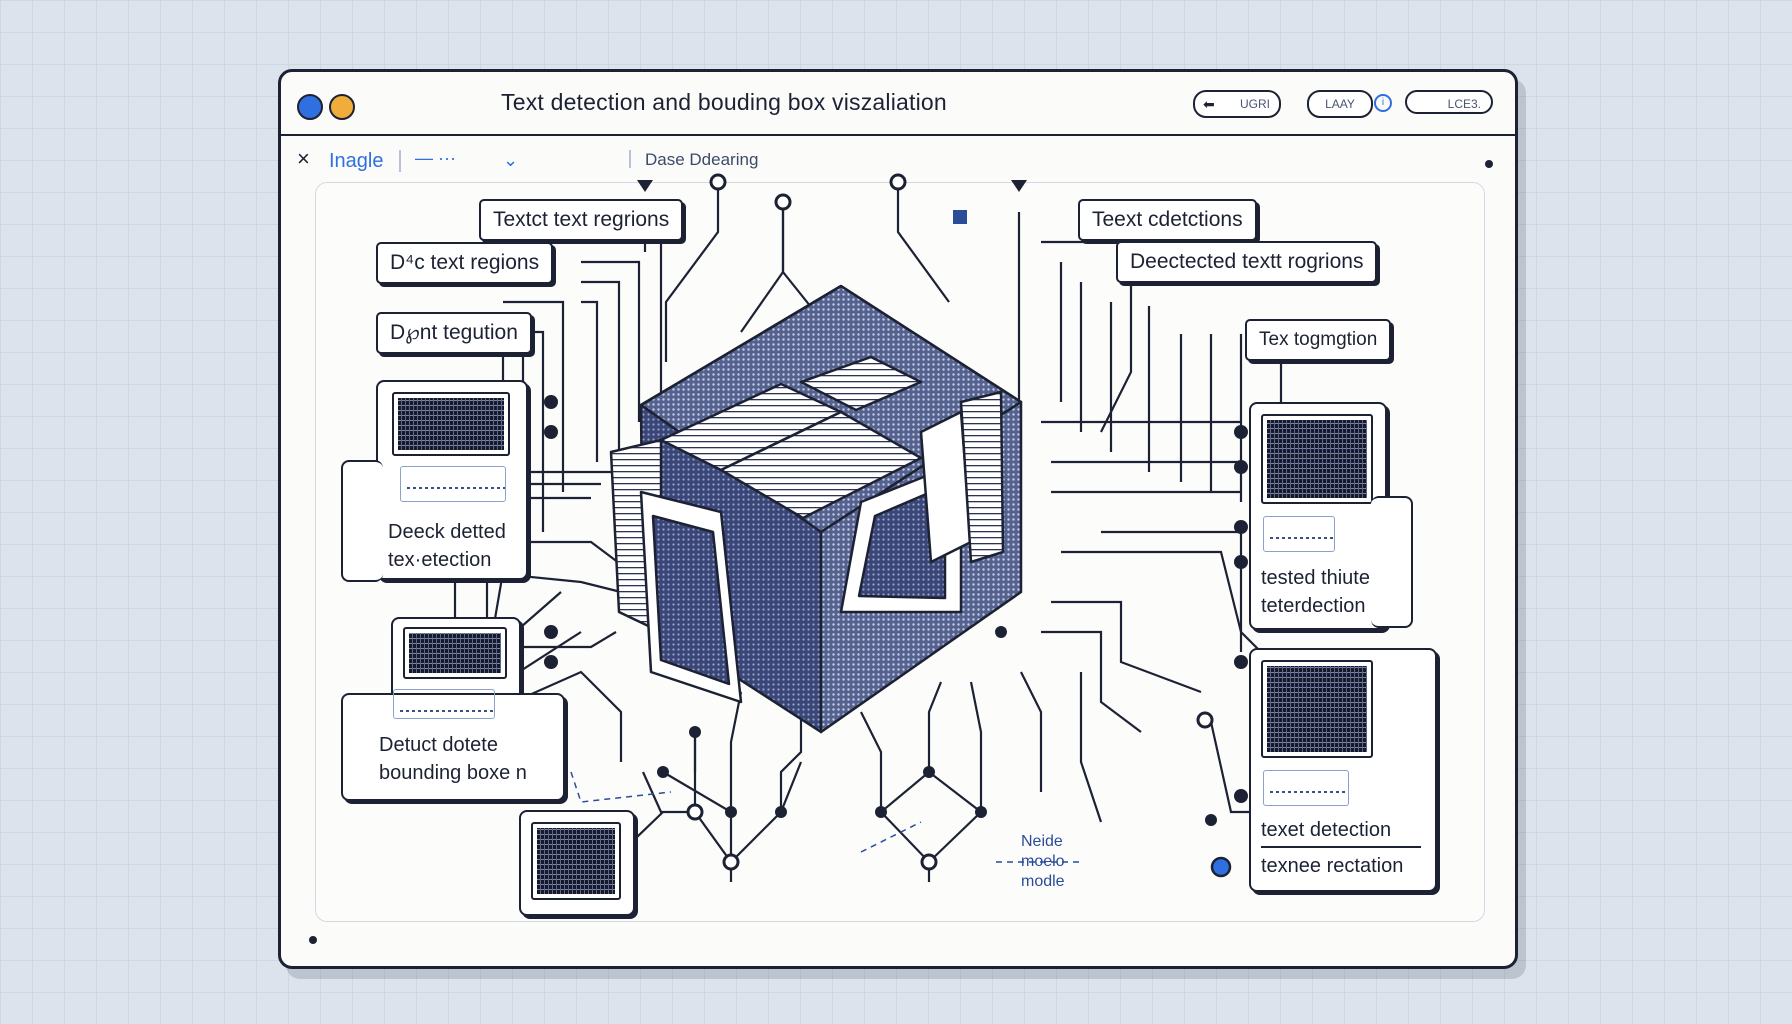 The height and width of the screenshot is (1024, 1792). I want to click on dataset-label: Dase Ddearing, so click(702, 159).